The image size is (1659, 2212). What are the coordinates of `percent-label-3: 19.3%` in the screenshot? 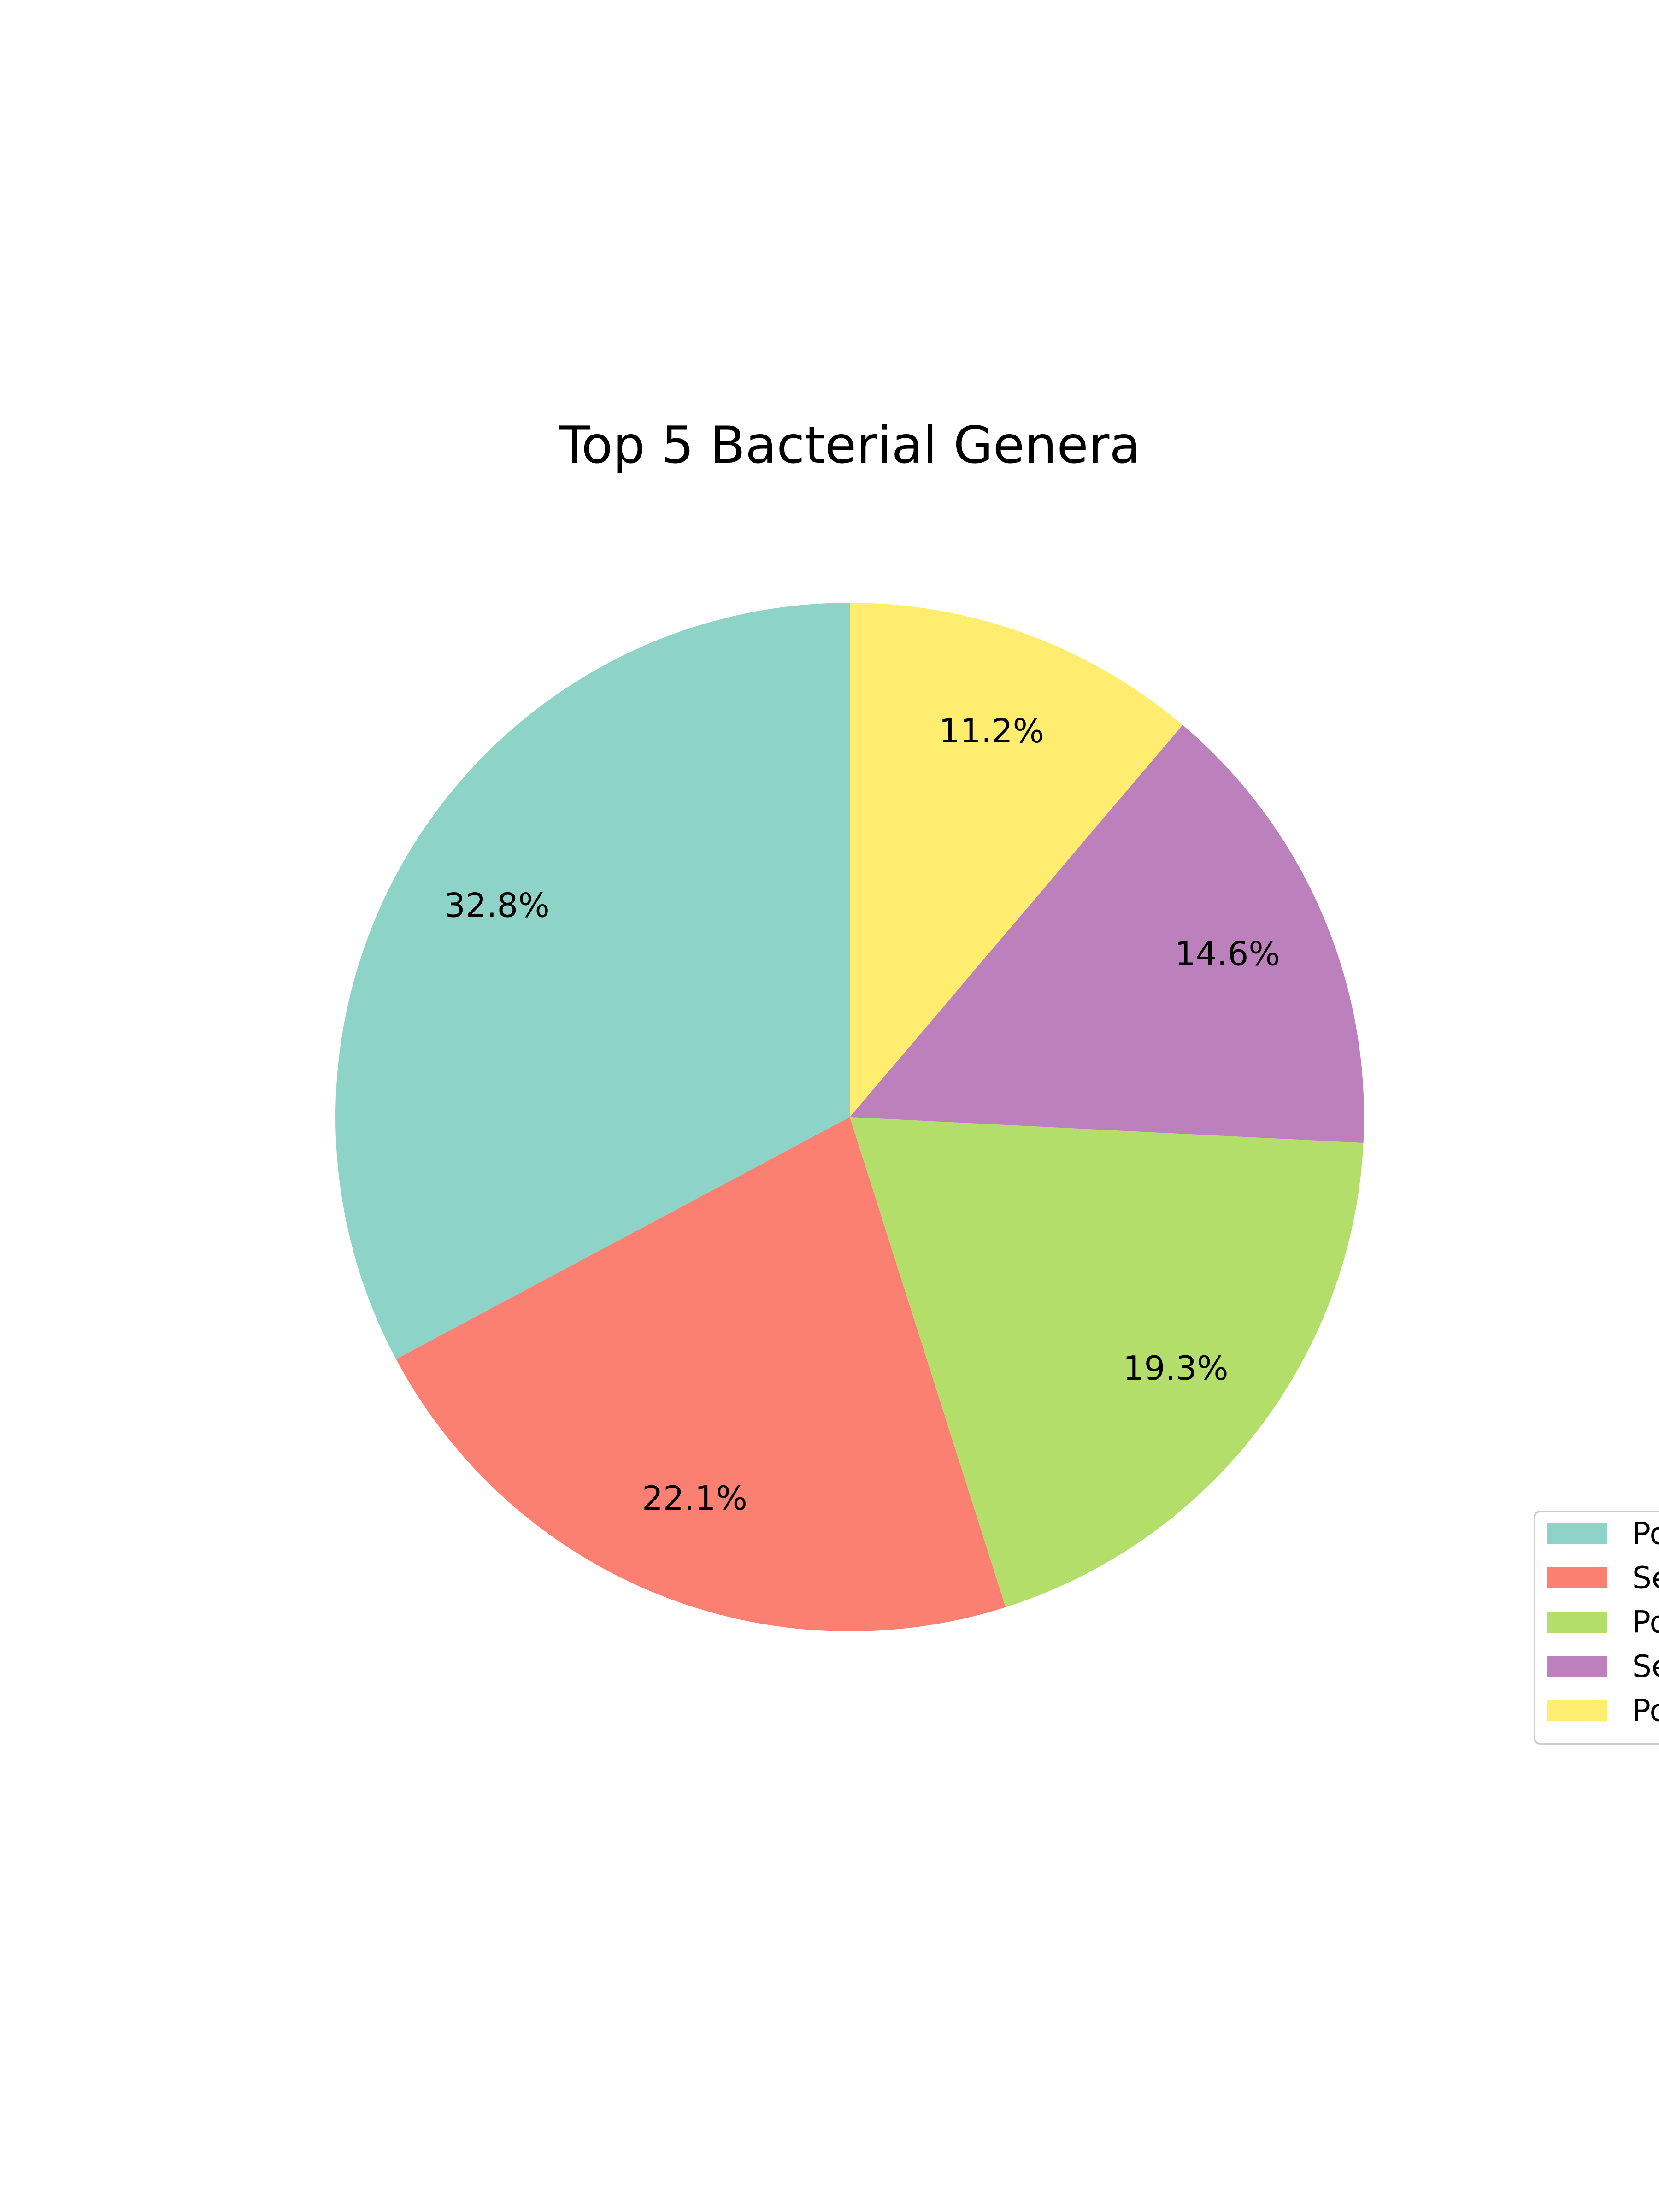 It's located at (1176, 1368).